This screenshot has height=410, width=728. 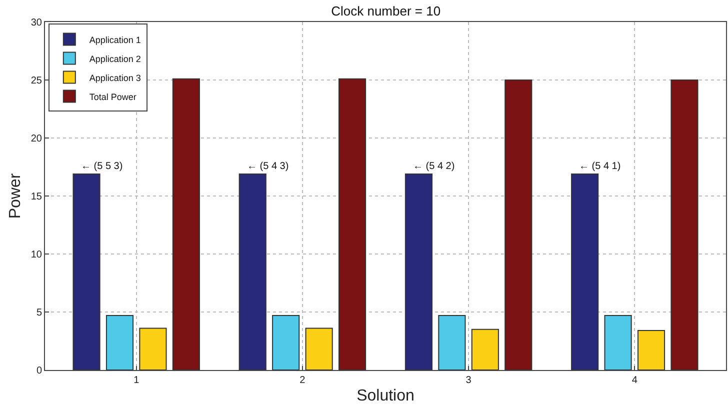 I want to click on legend-label: Application 3, so click(x=115, y=77).